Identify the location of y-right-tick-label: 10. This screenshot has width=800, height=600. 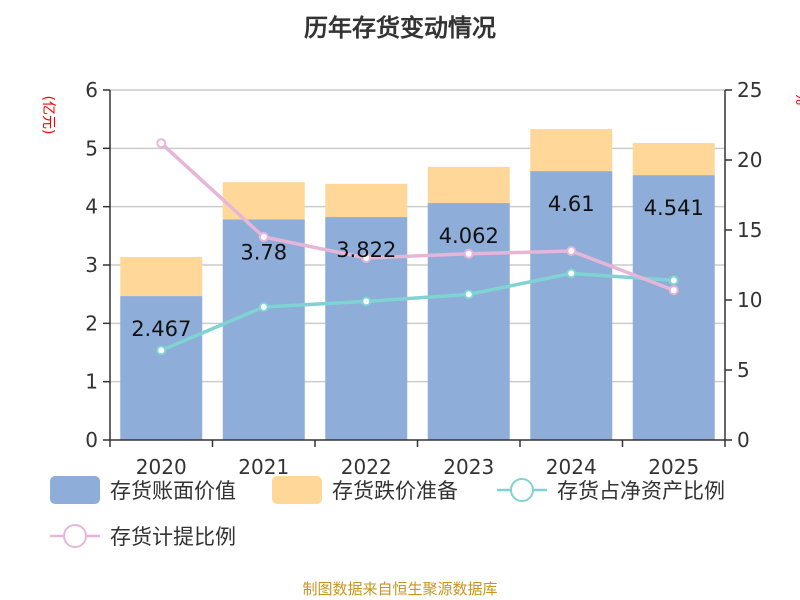
(749, 300).